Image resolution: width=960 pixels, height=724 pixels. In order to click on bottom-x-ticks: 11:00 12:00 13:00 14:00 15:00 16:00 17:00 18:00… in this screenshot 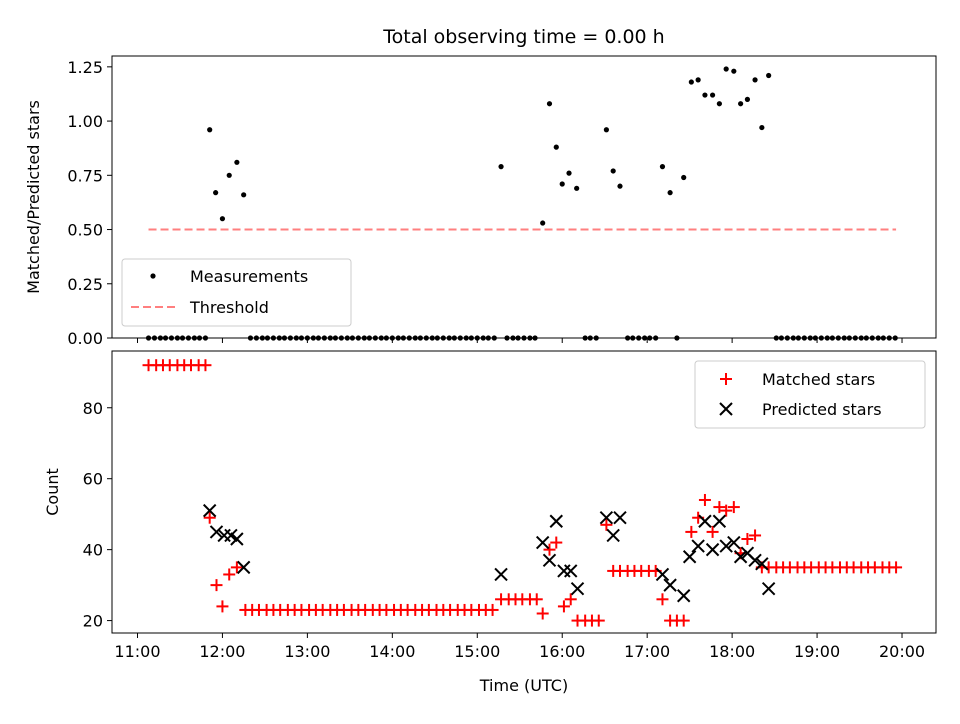, I will do `click(519, 647)`.